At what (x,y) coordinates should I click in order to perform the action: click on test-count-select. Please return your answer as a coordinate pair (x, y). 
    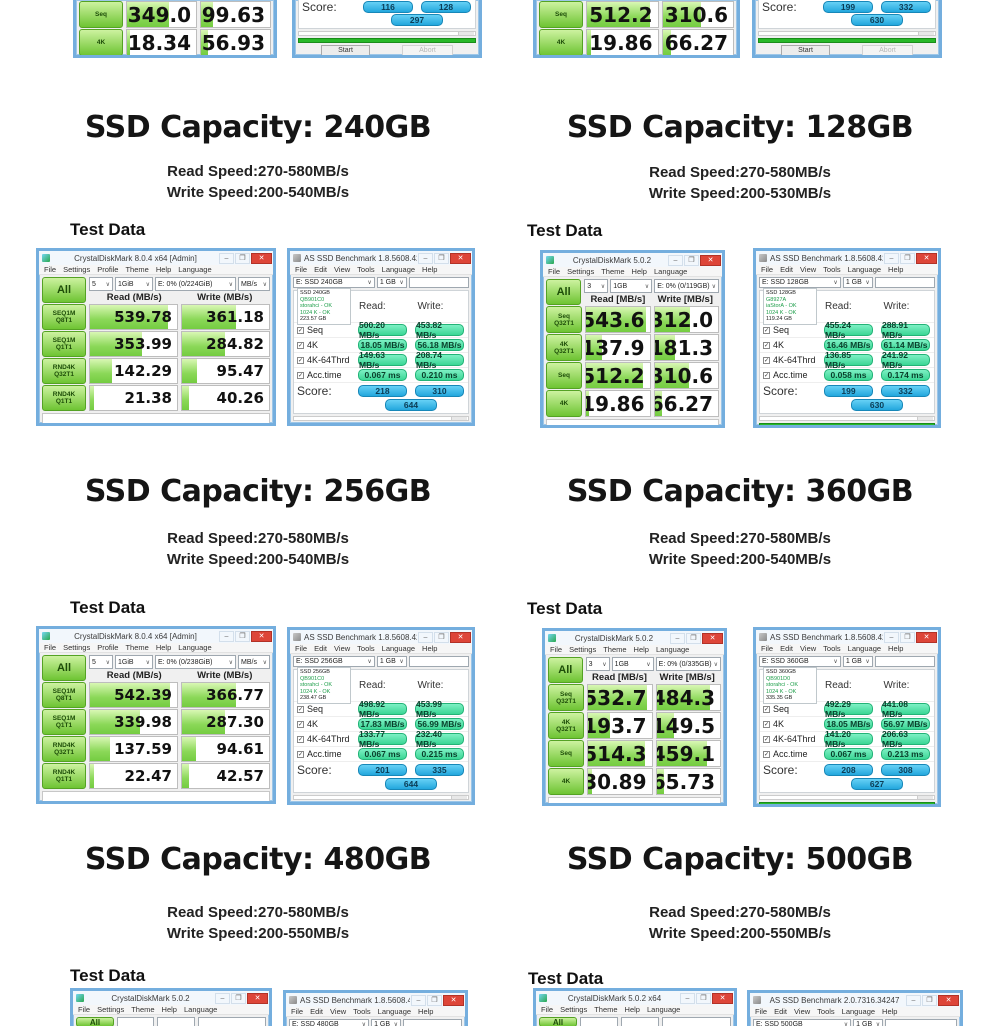
    Looking at the image, I should click on (136, 1021).